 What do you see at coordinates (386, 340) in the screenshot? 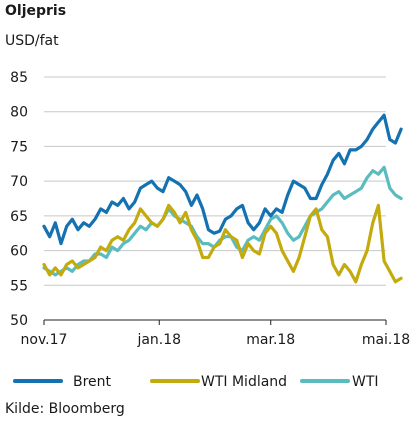
I see `x-tick-label: mai.18` at bounding box center [386, 340].